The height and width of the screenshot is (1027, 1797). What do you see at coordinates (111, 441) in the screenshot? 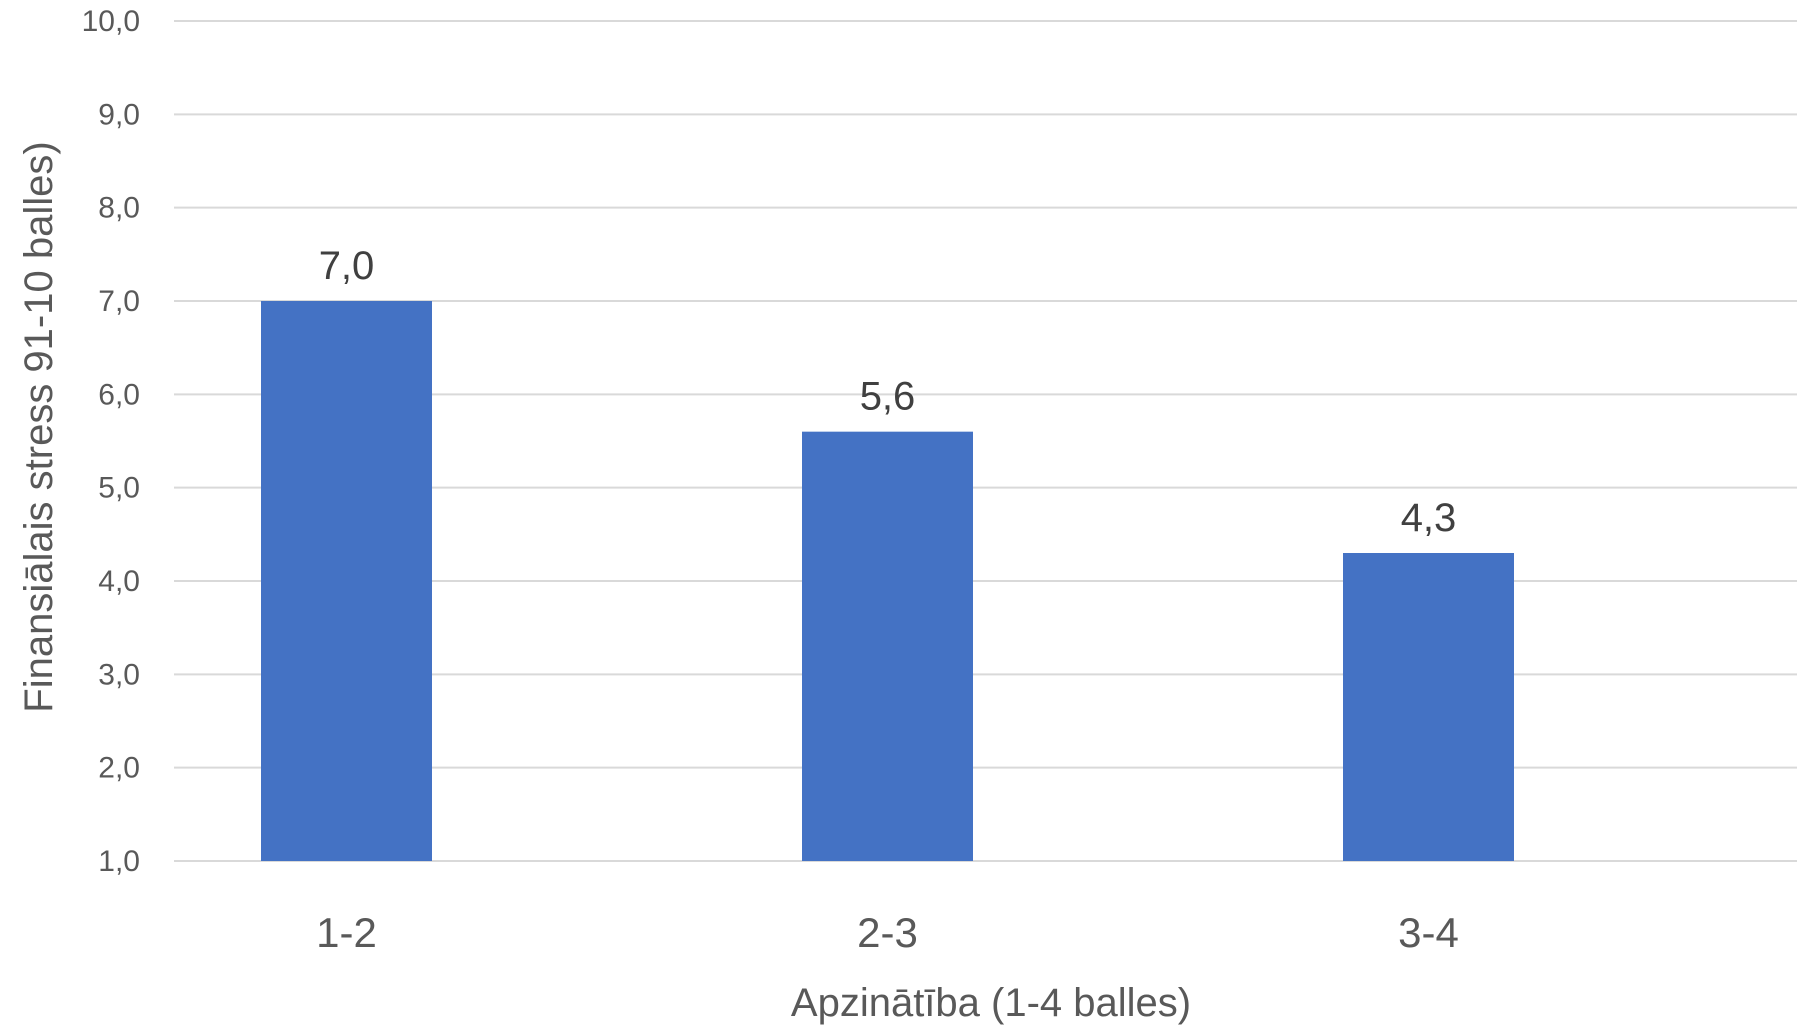
I see `y-axis-ticks: 1,0 2,0 3,0 4,0 5,0 6,0 7,0 8,0 9,0 10,0` at bounding box center [111, 441].